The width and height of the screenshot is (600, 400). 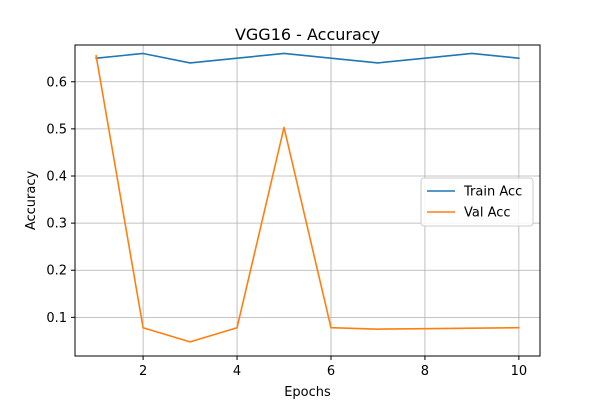 I want to click on y-tick-label: 0.2, so click(x=56, y=271).